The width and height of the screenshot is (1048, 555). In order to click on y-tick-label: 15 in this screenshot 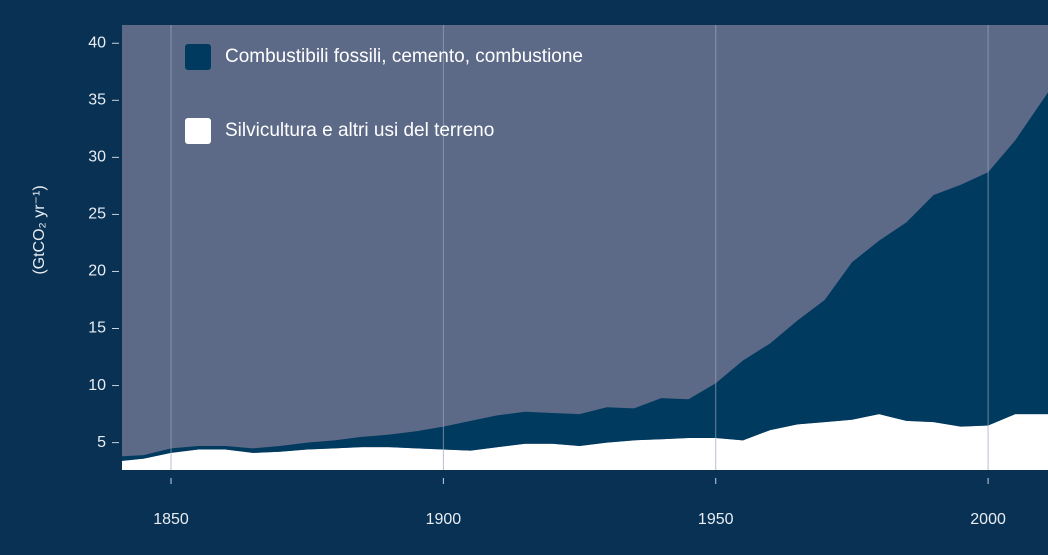, I will do `click(97, 328)`.